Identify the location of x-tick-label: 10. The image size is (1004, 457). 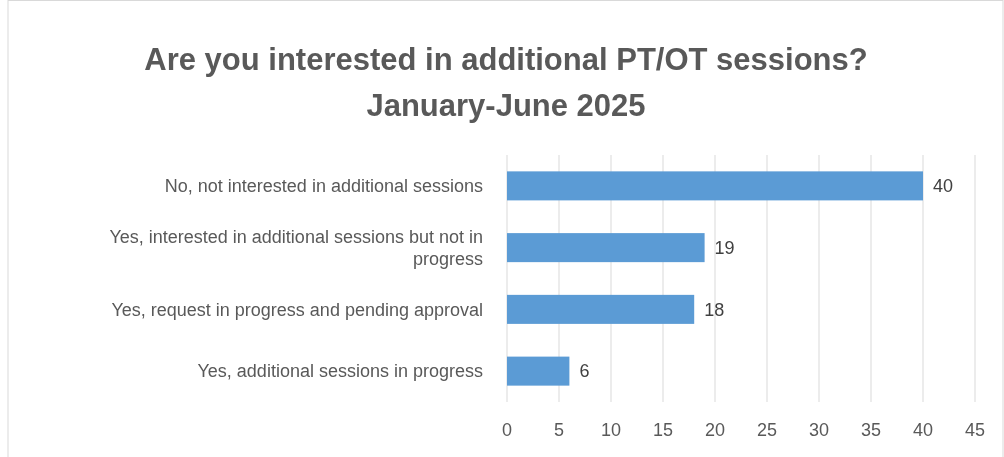
(611, 430).